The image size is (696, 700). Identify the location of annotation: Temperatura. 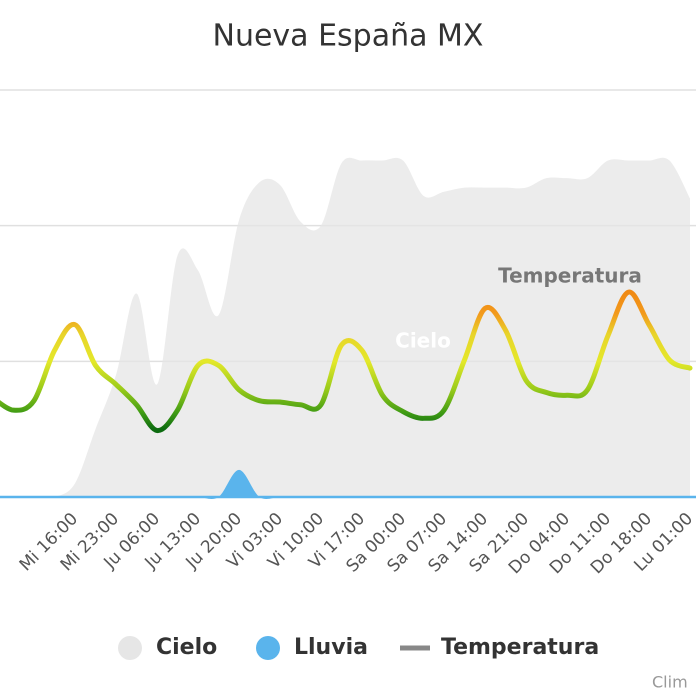
(570, 276).